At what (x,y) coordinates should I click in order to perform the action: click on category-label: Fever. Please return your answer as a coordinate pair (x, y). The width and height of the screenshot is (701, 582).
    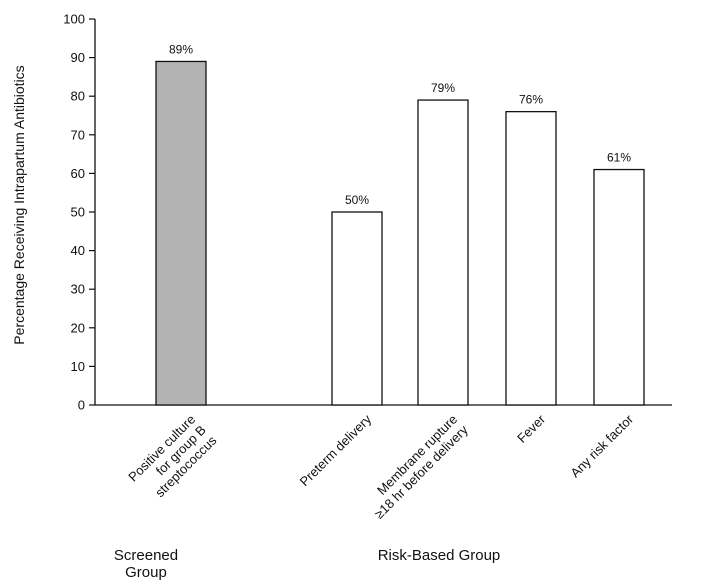
    Looking at the image, I should click on (531, 428).